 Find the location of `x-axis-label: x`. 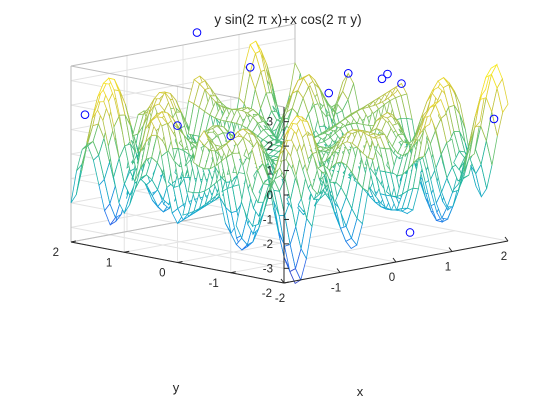

x-axis-label: x is located at coordinates (360, 391).